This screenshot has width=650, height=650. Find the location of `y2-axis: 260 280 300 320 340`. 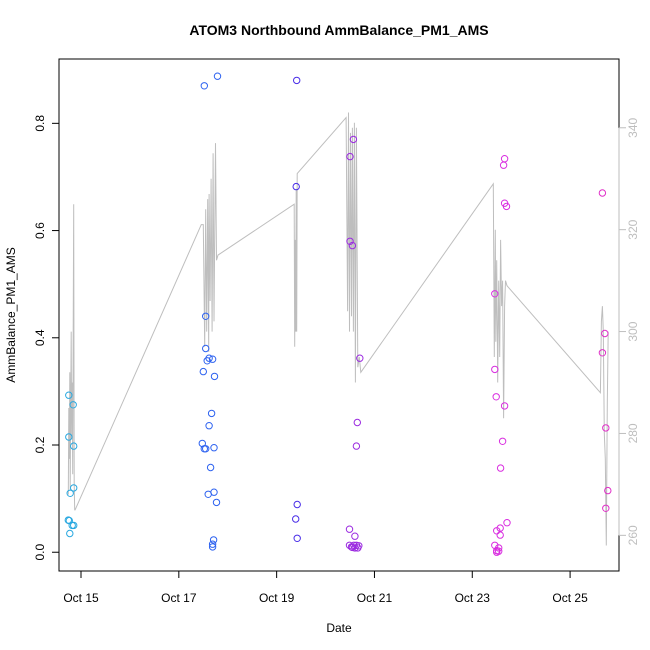

y2-axis: 260 280 300 320 340 is located at coordinates (629, 331).